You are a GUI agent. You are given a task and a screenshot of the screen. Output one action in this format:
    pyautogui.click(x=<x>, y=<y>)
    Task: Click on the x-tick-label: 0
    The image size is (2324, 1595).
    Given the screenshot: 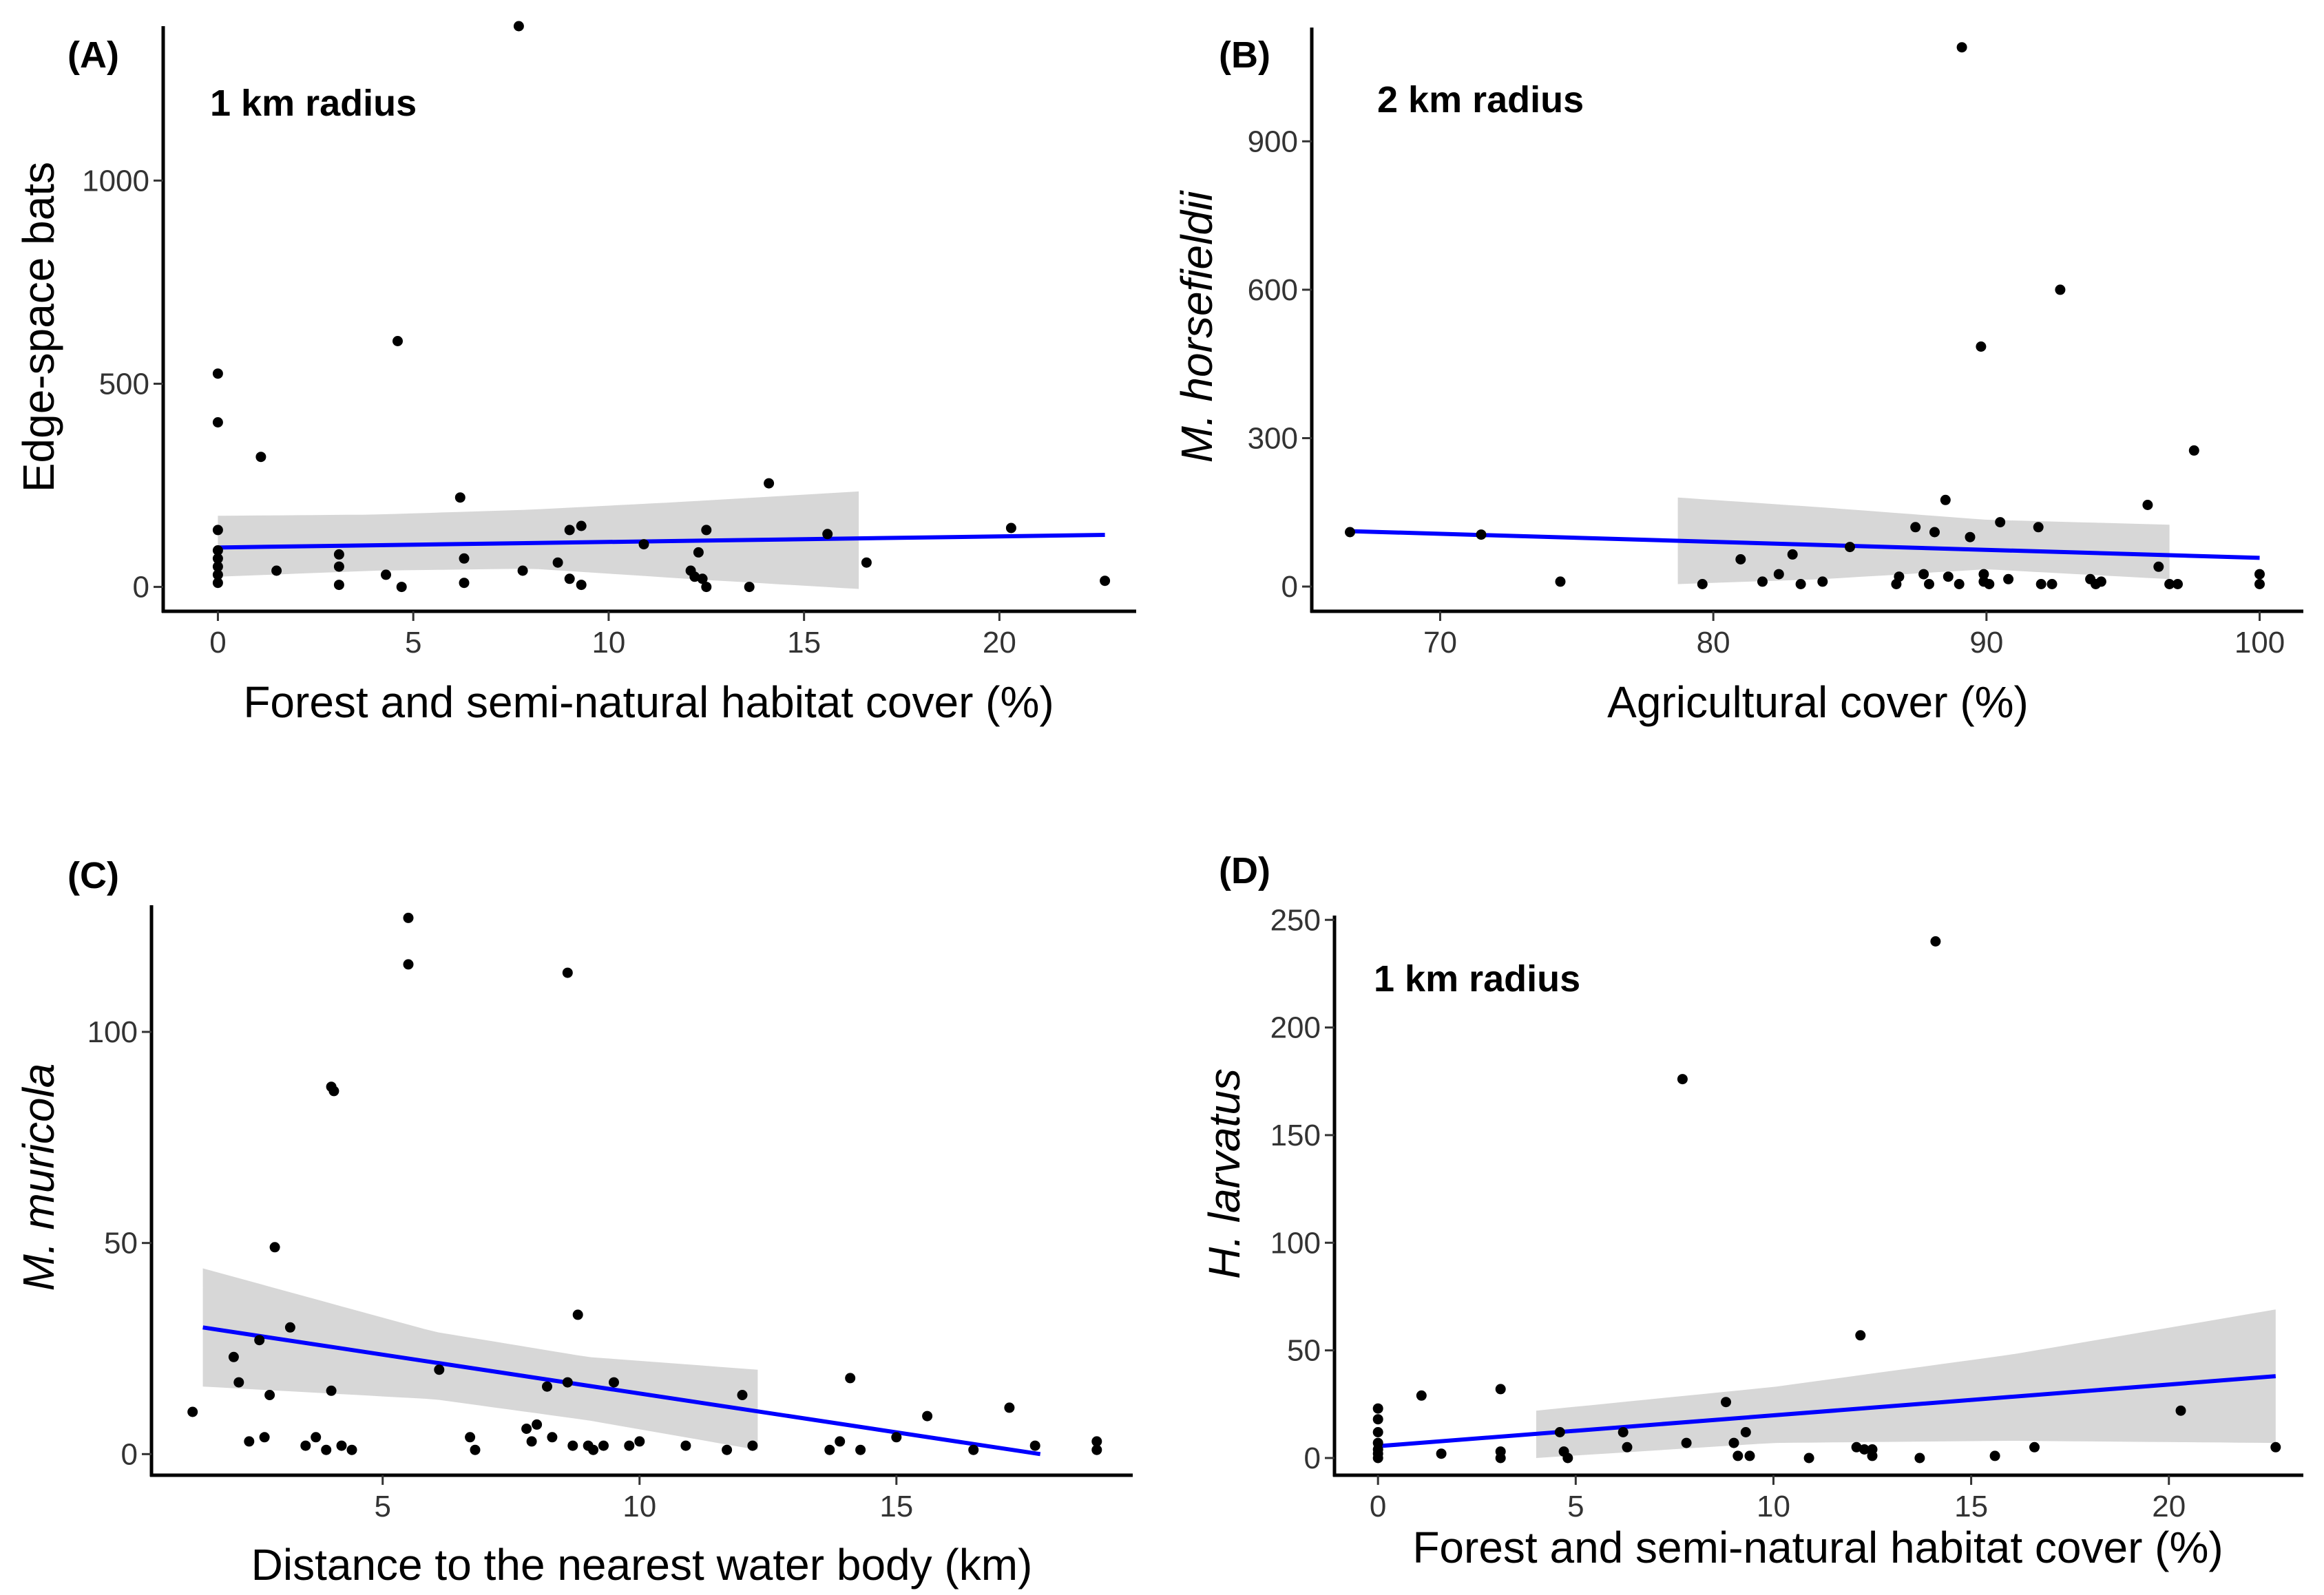 What is the action you would take?
    pyautogui.click(x=217, y=642)
    